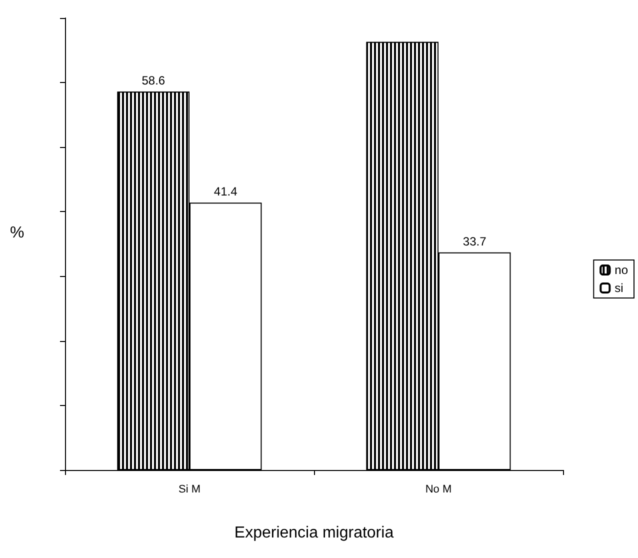  Describe the element at coordinates (619, 288) in the screenshot. I see `legend-label: si` at that location.